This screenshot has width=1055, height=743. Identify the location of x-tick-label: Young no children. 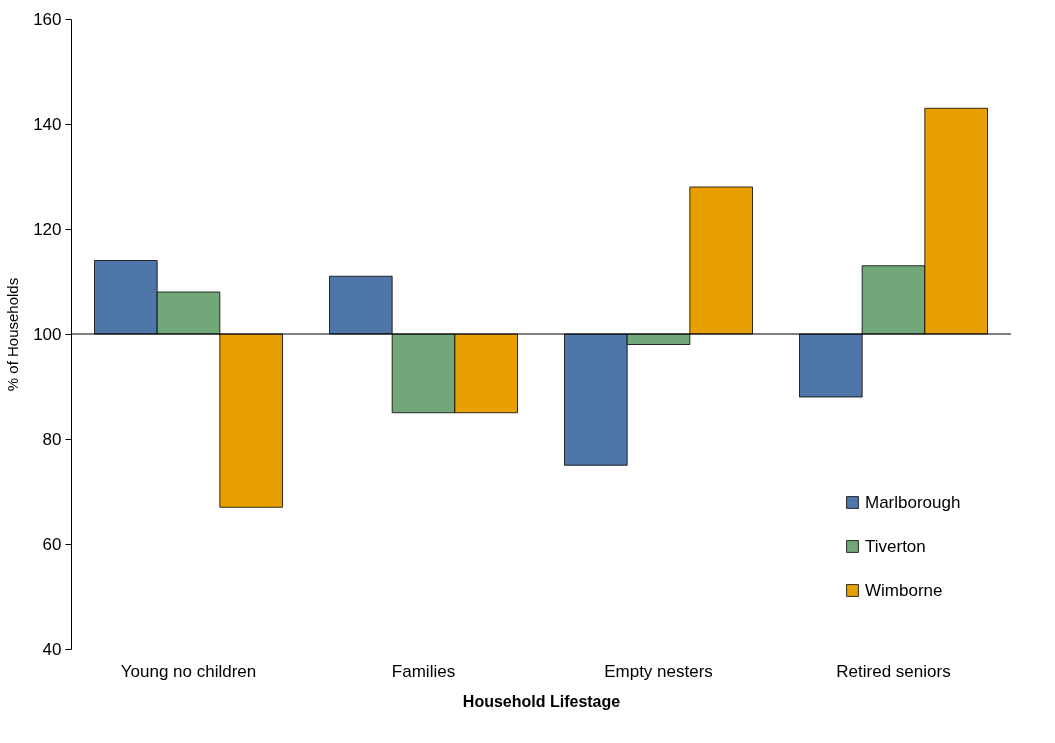
(188, 671).